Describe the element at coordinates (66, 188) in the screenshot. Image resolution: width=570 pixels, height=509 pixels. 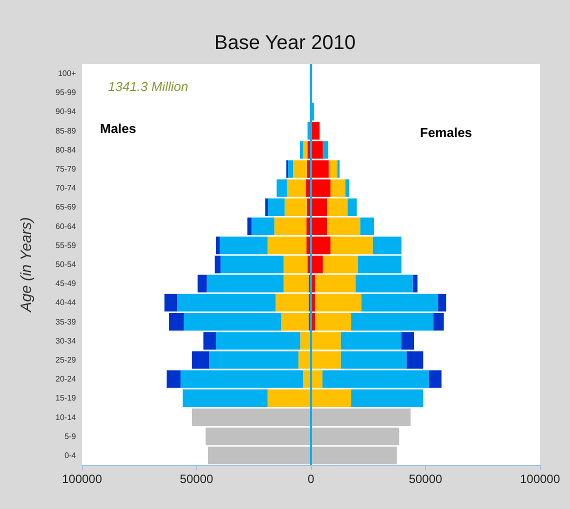
I see `y-tick-label: 70-74` at that location.